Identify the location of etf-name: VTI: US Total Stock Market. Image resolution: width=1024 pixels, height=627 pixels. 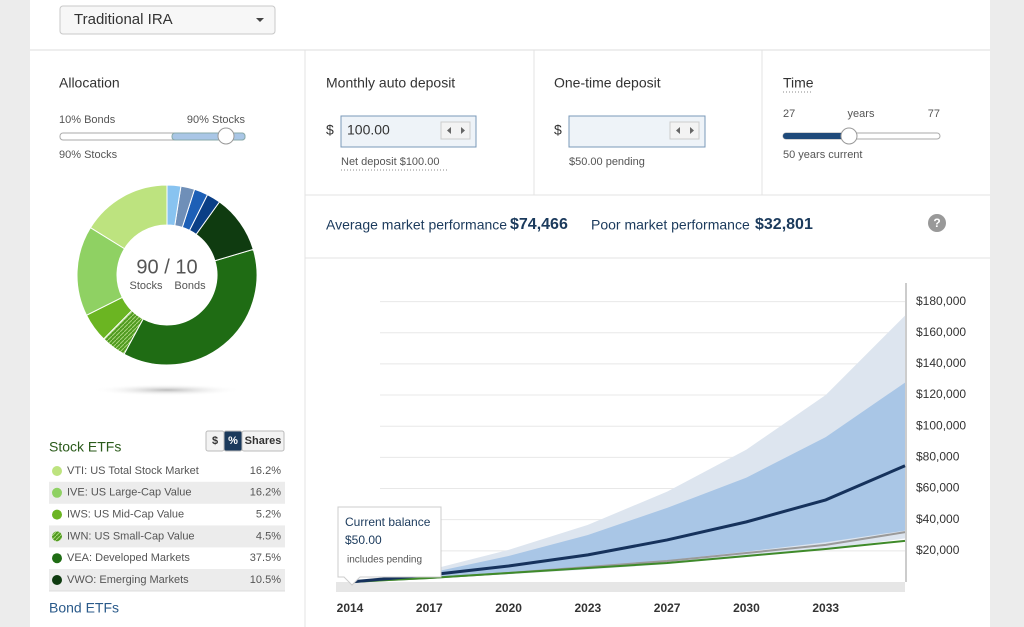
(133, 471).